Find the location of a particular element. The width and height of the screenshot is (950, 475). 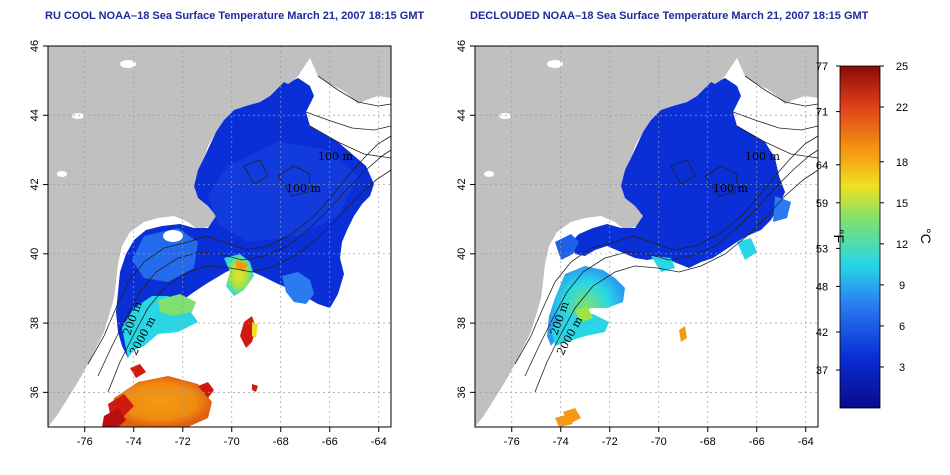

celsius-tick-label: 9 is located at coordinates (902, 286).